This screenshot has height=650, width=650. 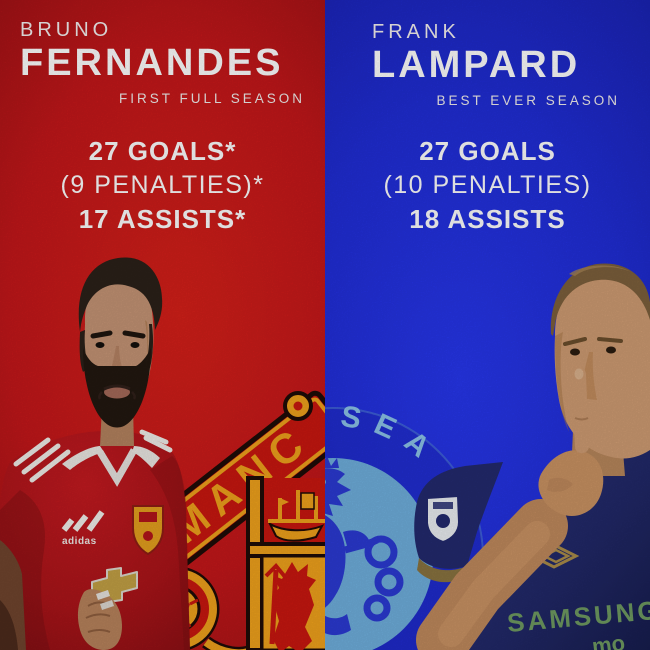 What do you see at coordinates (600, 361) in the screenshot?
I see `lampard-face` at bounding box center [600, 361].